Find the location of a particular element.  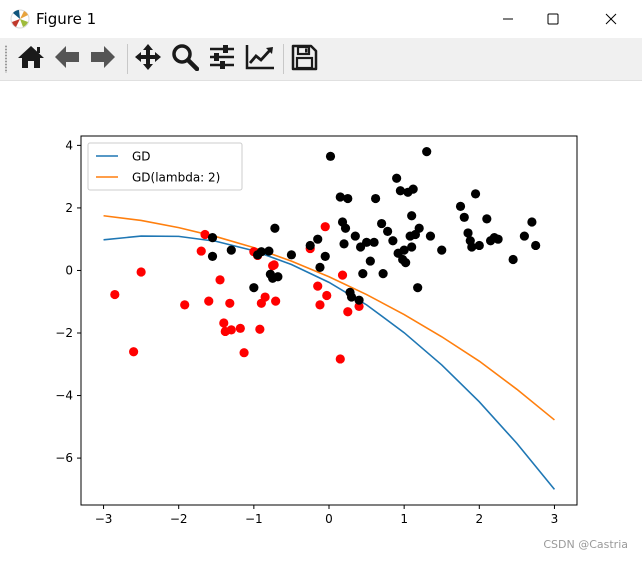

move-icon is located at coordinates (148, 59).